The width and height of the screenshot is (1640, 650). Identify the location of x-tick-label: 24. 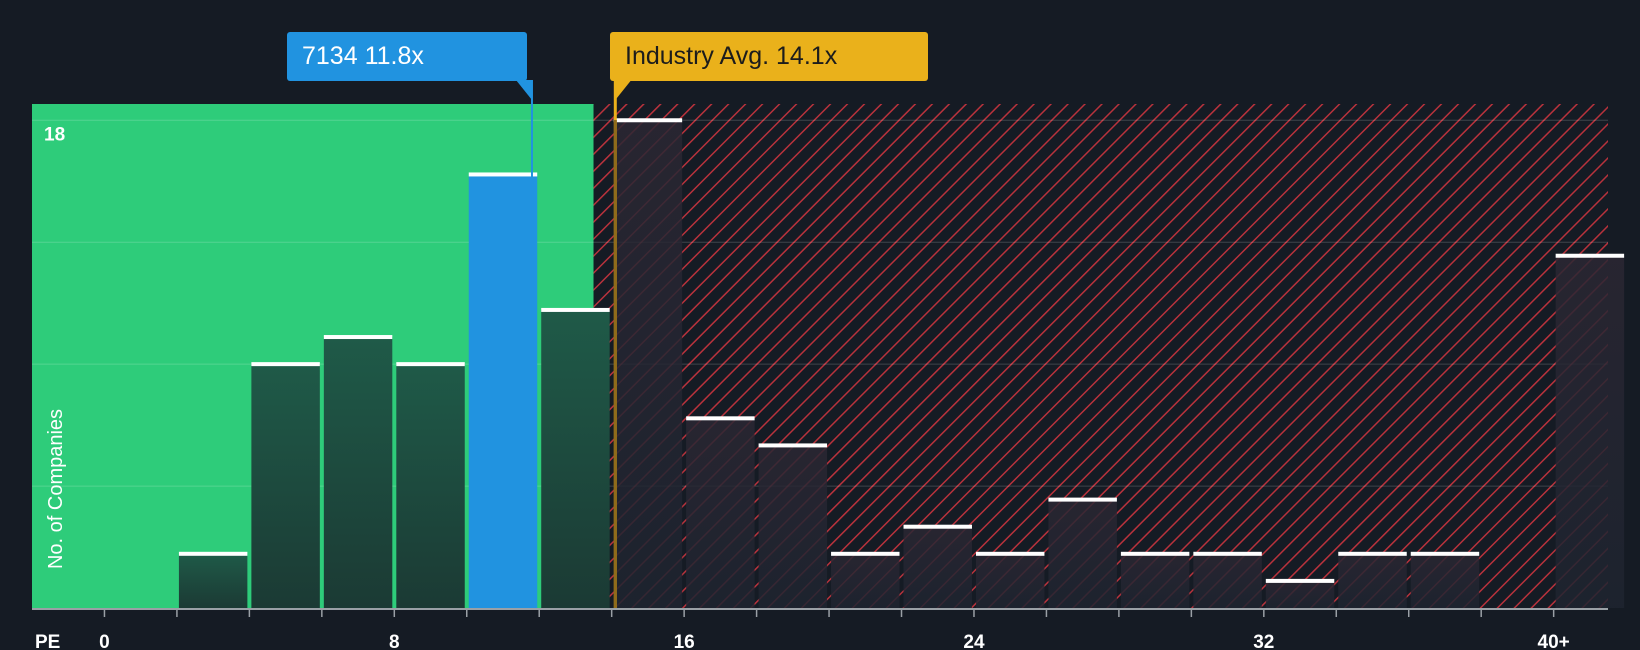
(974, 641).